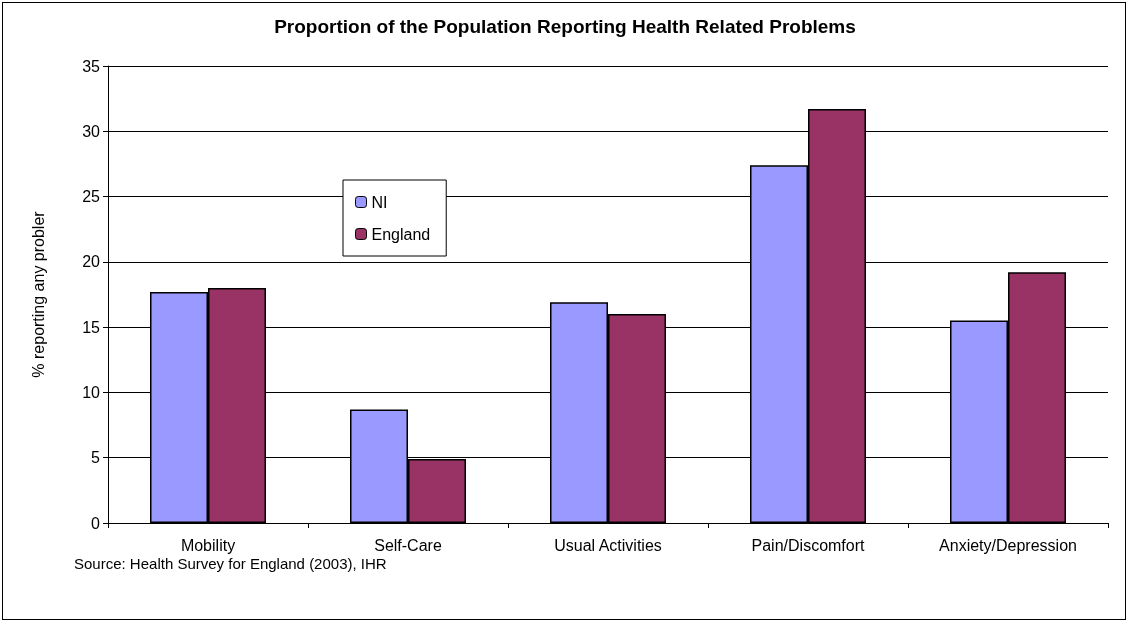 The height and width of the screenshot is (624, 1130). Describe the element at coordinates (96, 458) in the screenshot. I see `y-tick-label: 5` at that location.